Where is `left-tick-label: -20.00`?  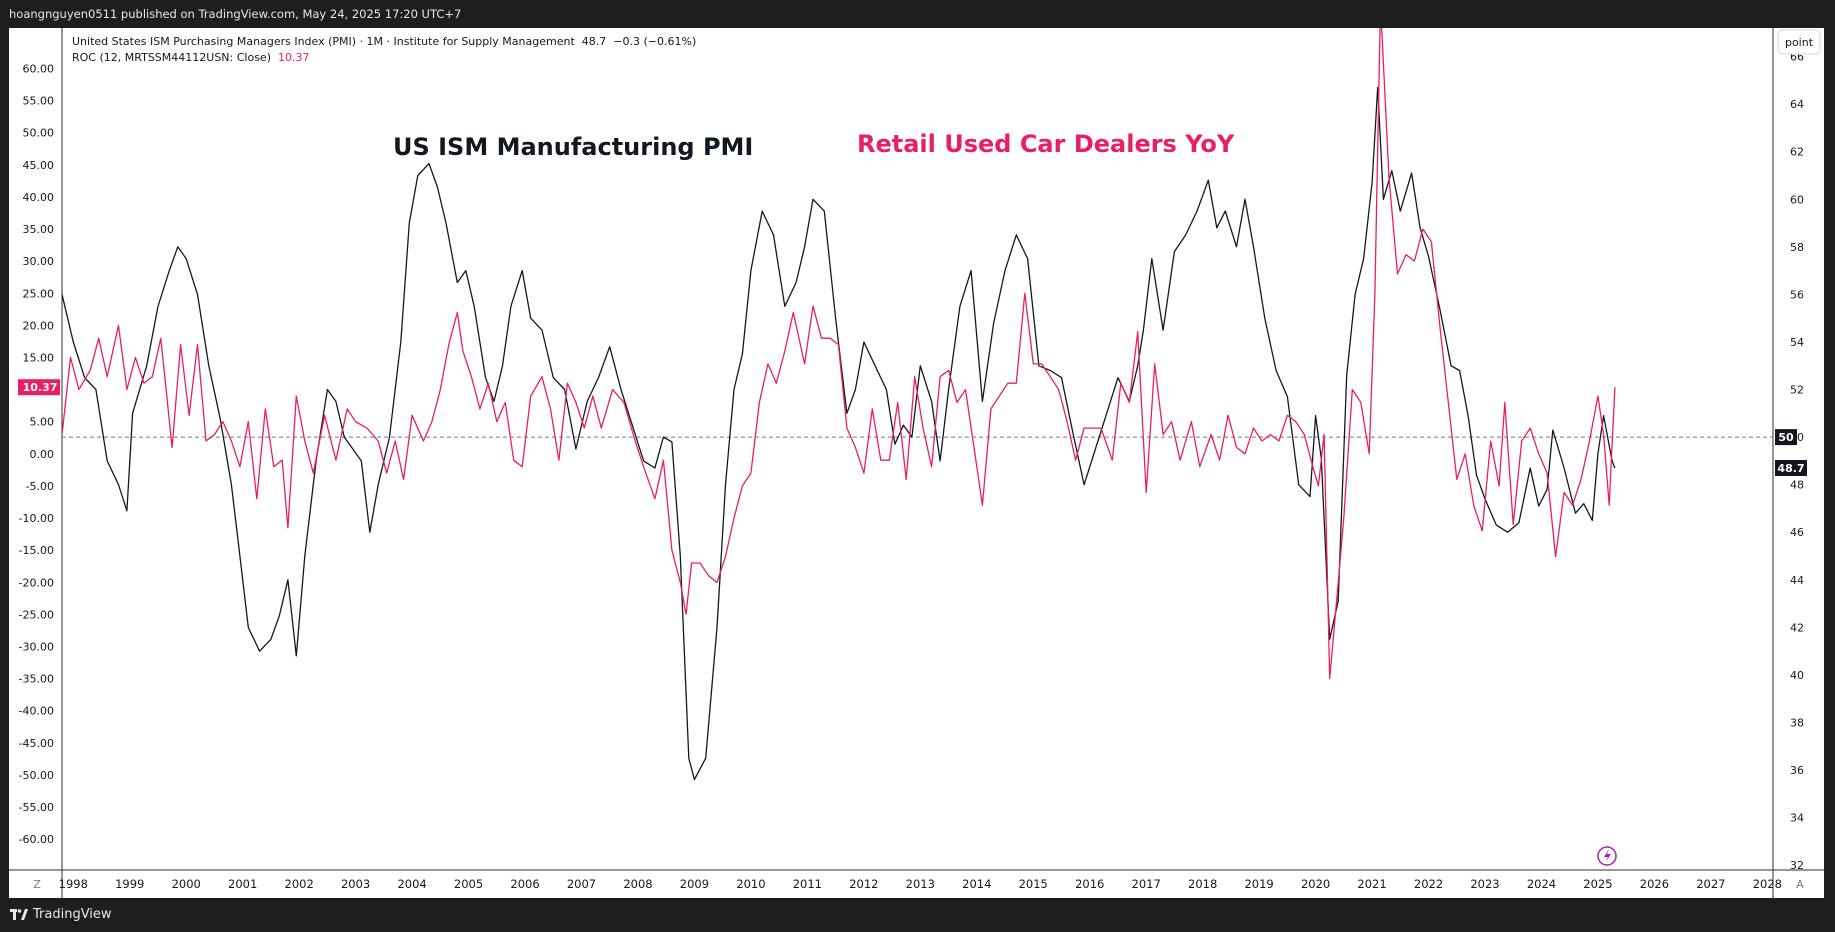 left-tick-label: -20.00 is located at coordinates (36, 582).